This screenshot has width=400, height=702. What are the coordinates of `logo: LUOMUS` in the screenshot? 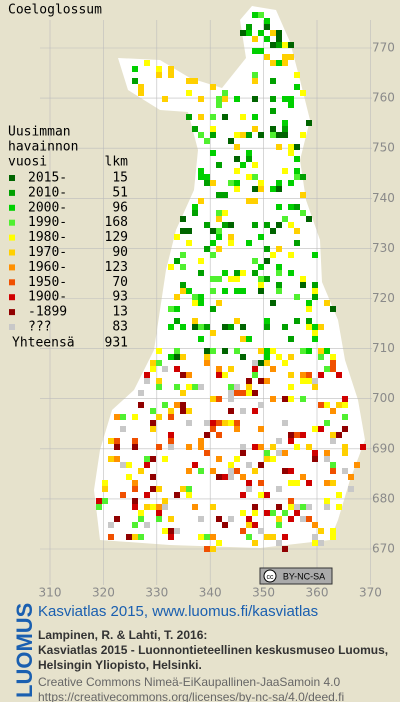 It's located at (24, 650).